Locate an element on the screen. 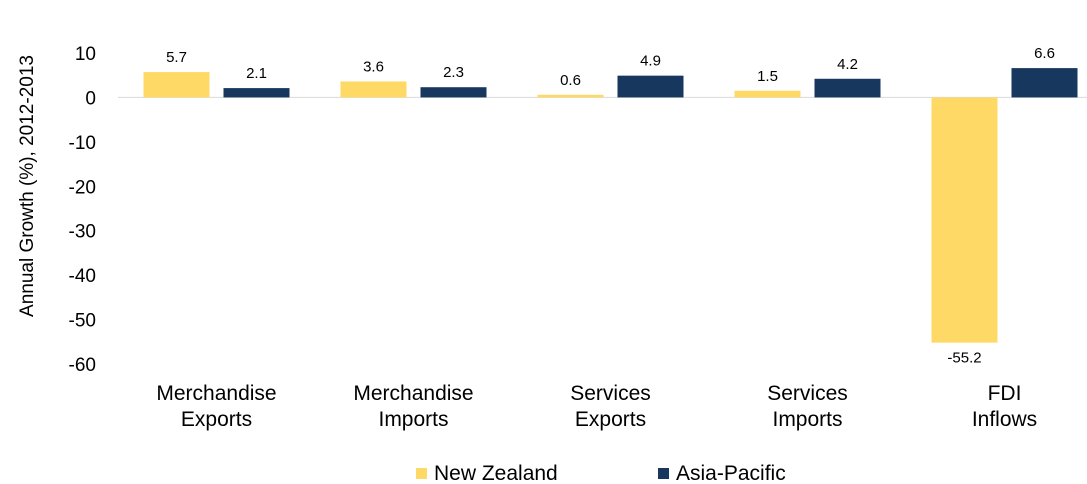 This screenshot has width=1087, height=484. data-label: 4.9 is located at coordinates (650, 61).